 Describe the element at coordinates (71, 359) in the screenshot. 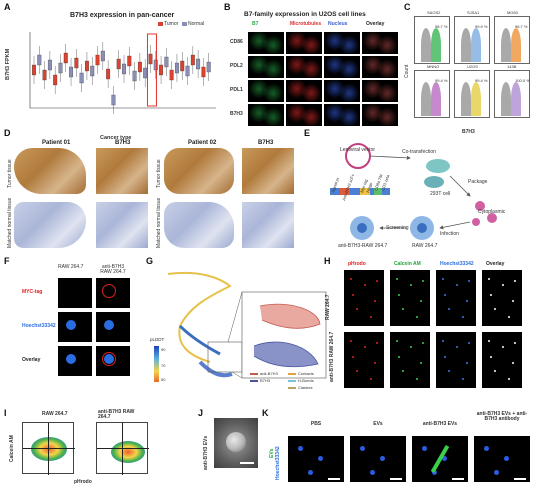

I see `f-nucleus` at that location.